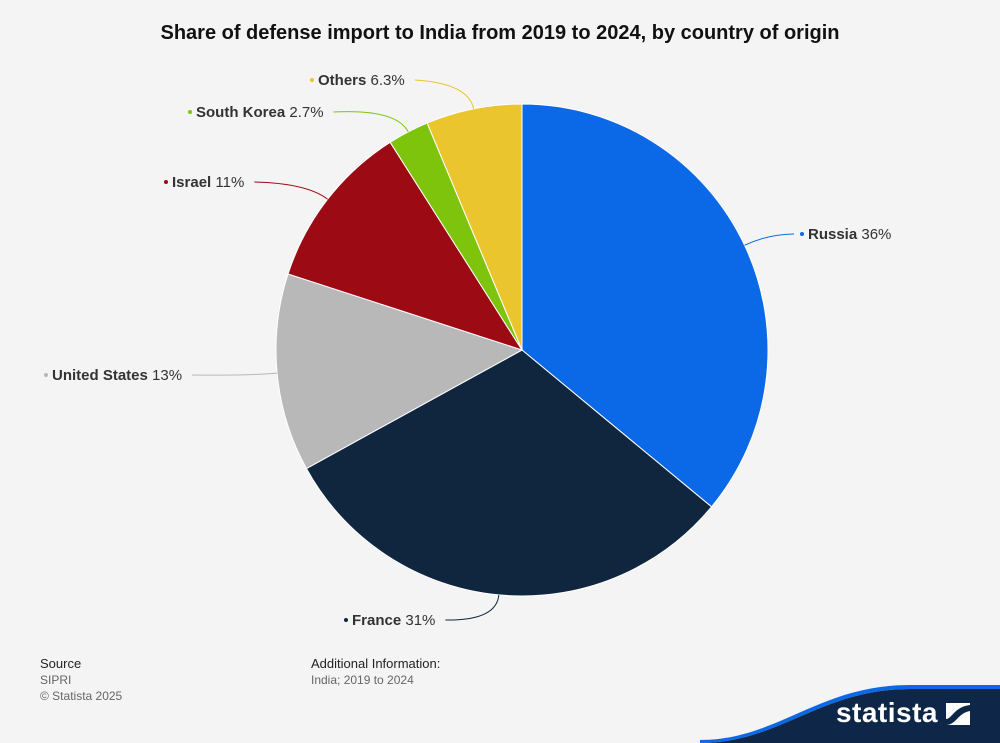 This screenshot has width=1000, height=743. What do you see at coordinates (61, 663) in the screenshot?
I see `source-heading: Source` at bounding box center [61, 663].